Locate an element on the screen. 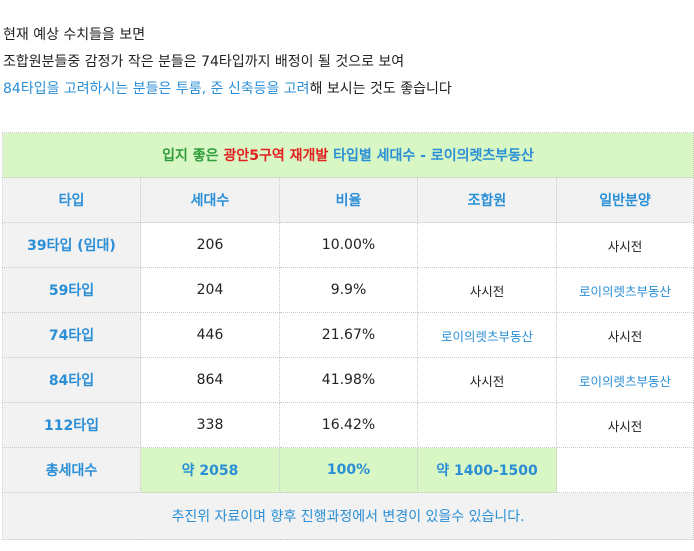 The height and width of the screenshot is (551, 694). cell-ratio: 9.9% is located at coordinates (348, 290).